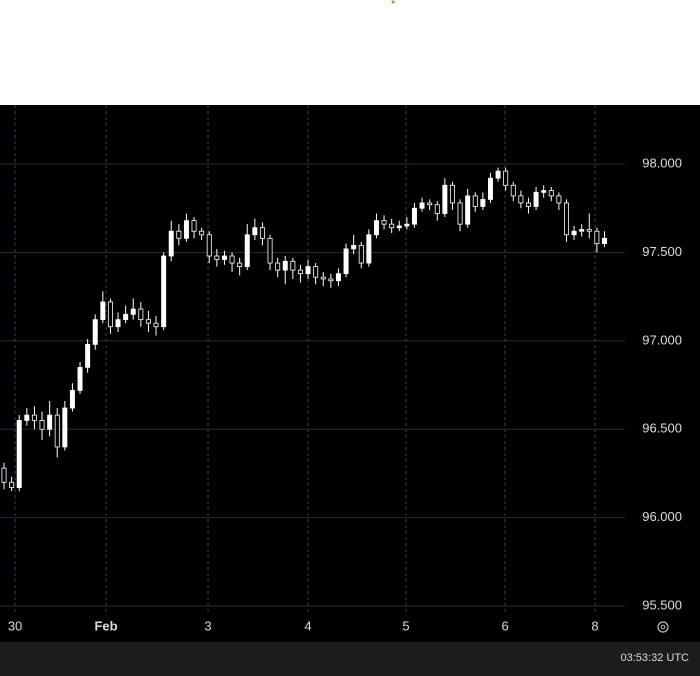 This screenshot has width=700, height=676. I want to click on x-tick-label: 8, so click(594, 625).